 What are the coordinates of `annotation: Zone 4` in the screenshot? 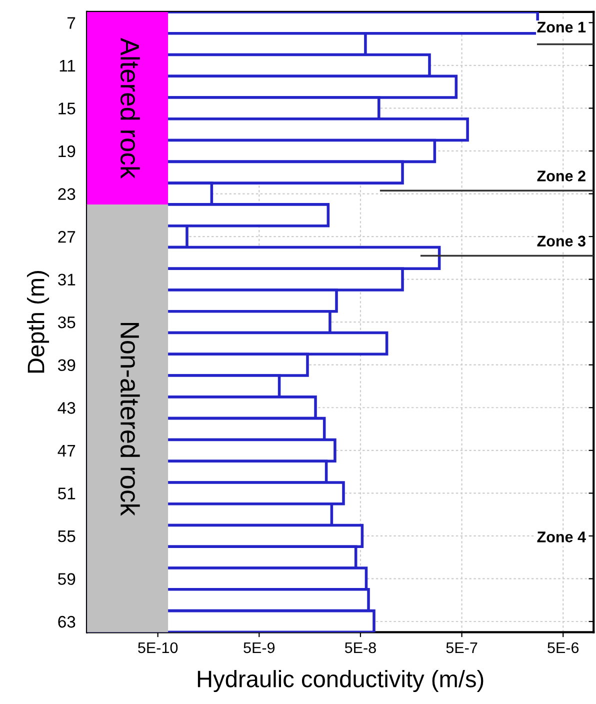 It's located at (561, 537).